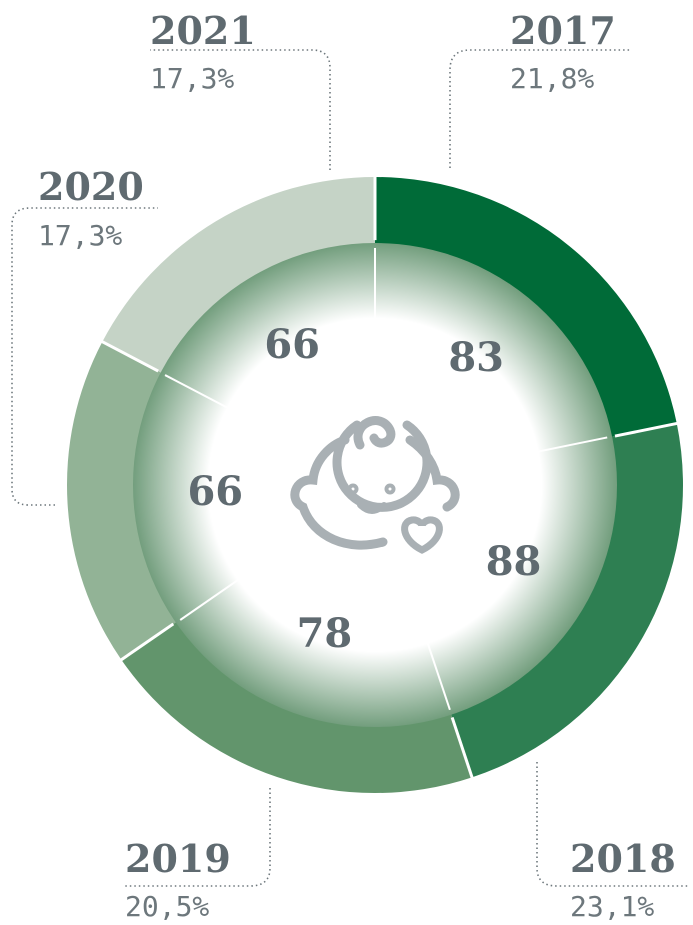  What do you see at coordinates (612, 906) in the screenshot?
I see `percentage-label: 23,1%` at bounding box center [612, 906].